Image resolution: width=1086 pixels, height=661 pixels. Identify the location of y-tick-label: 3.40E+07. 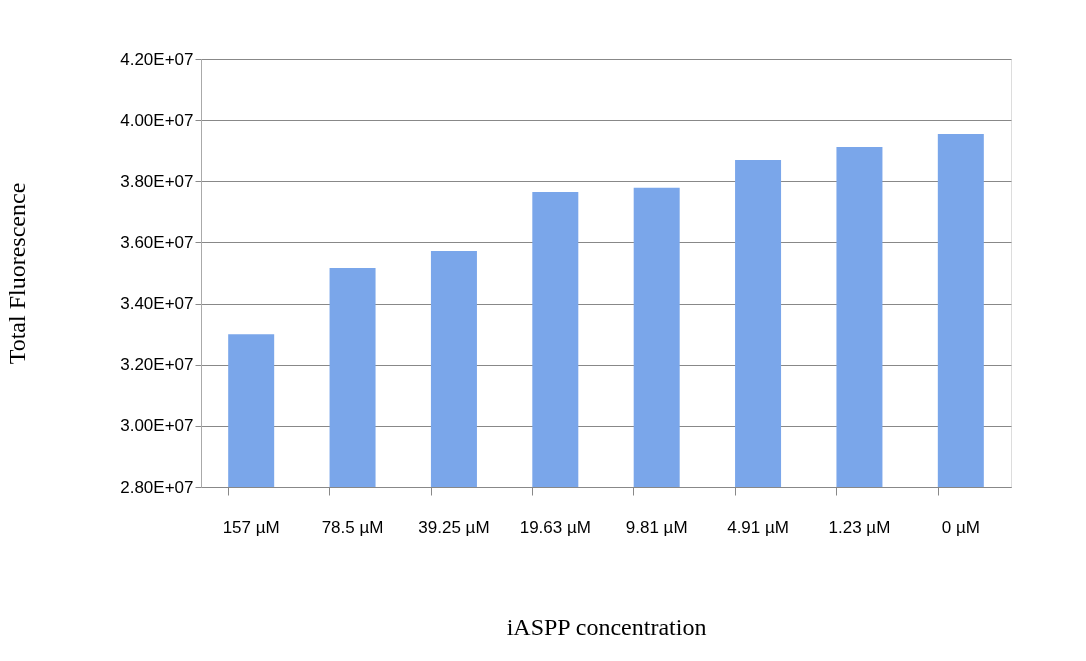
(157, 304).